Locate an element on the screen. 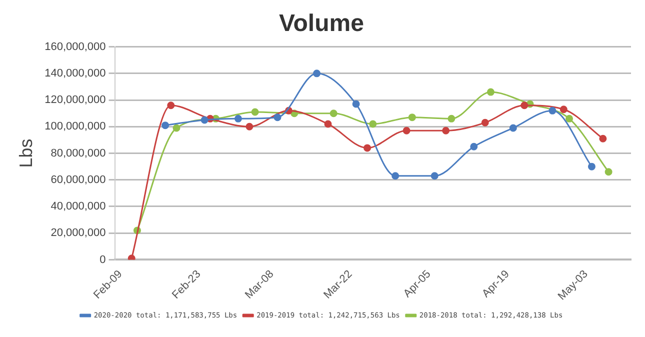 This screenshot has width=645, height=337. y-tick-label: 20,000,000 is located at coordinates (78, 233).